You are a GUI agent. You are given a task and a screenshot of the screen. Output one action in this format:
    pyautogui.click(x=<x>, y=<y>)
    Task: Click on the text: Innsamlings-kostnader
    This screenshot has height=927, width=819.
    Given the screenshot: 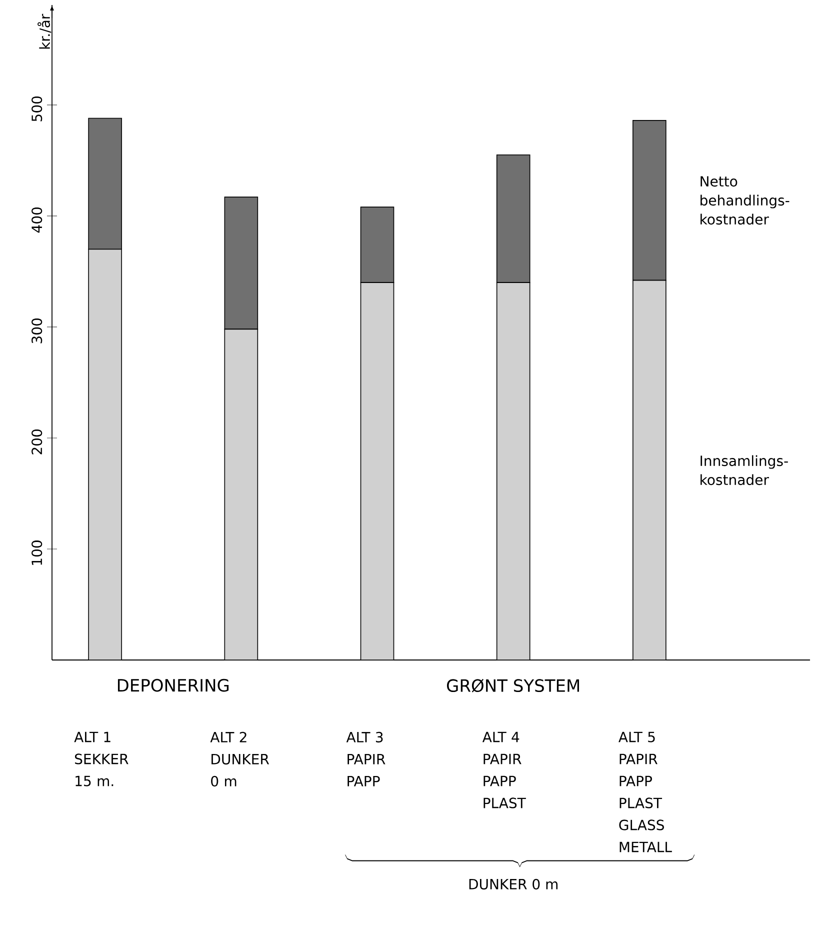 What is the action you would take?
    pyautogui.click(x=744, y=470)
    